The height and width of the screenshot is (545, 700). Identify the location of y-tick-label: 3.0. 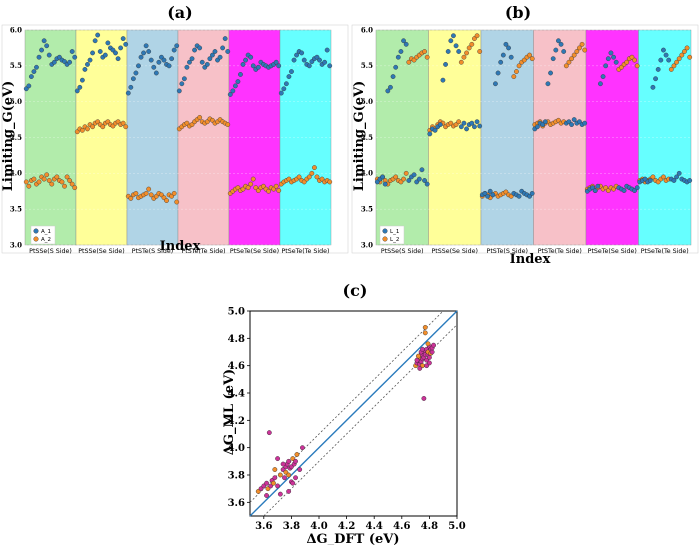
(16, 244).